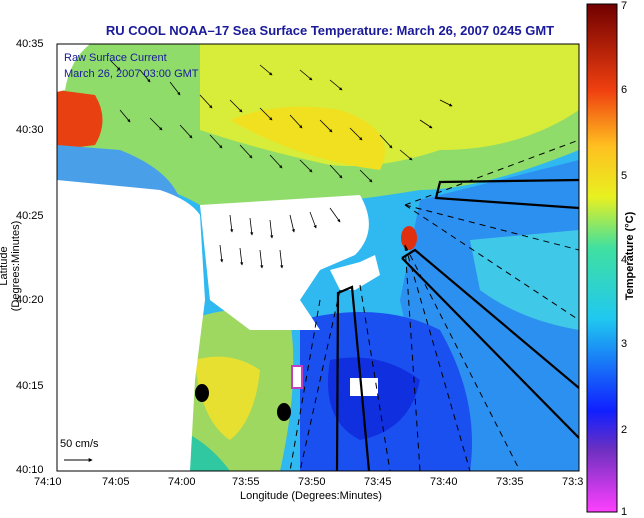  What do you see at coordinates (573, 482) in the screenshot?
I see `x-tick: 73:3` at bounding box center [573, 482].